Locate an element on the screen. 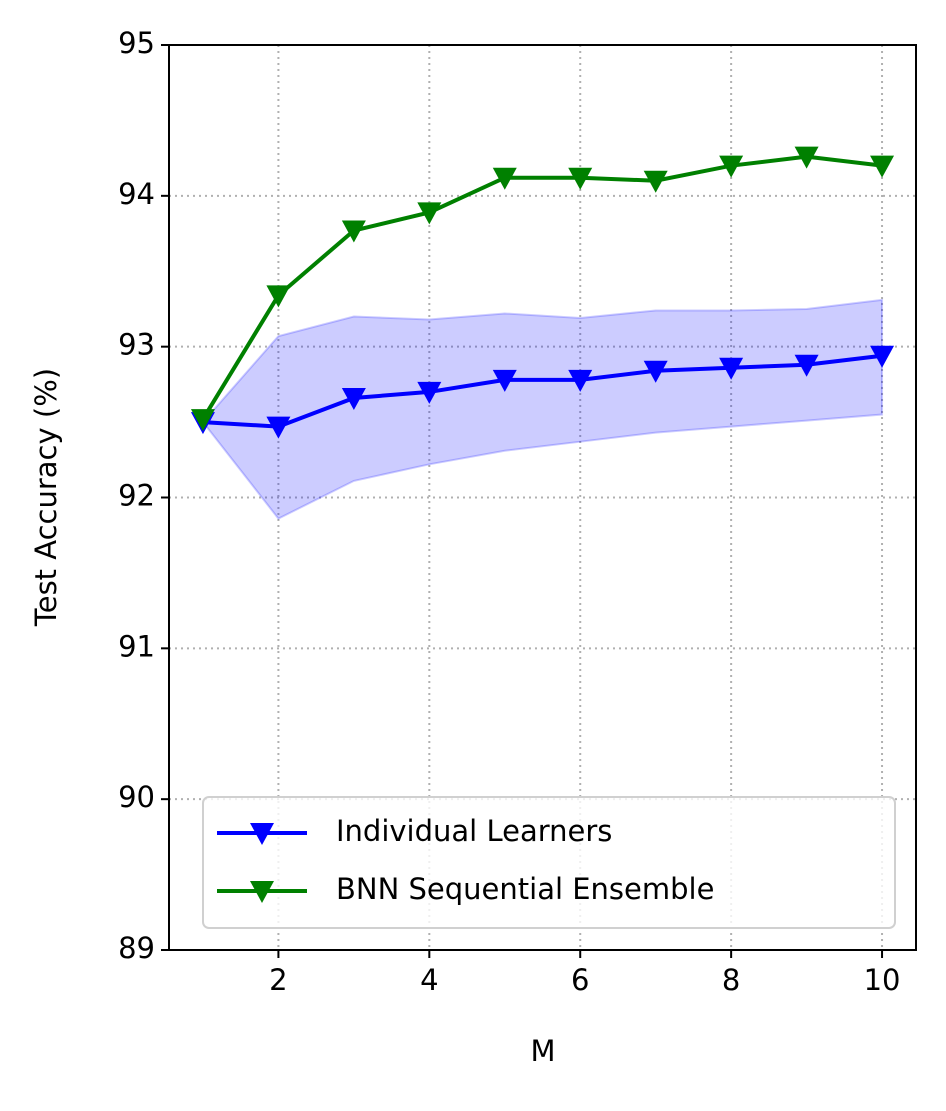 The width and height of the screenshot is (946, 1111). band is located at coordinates (542, 409).